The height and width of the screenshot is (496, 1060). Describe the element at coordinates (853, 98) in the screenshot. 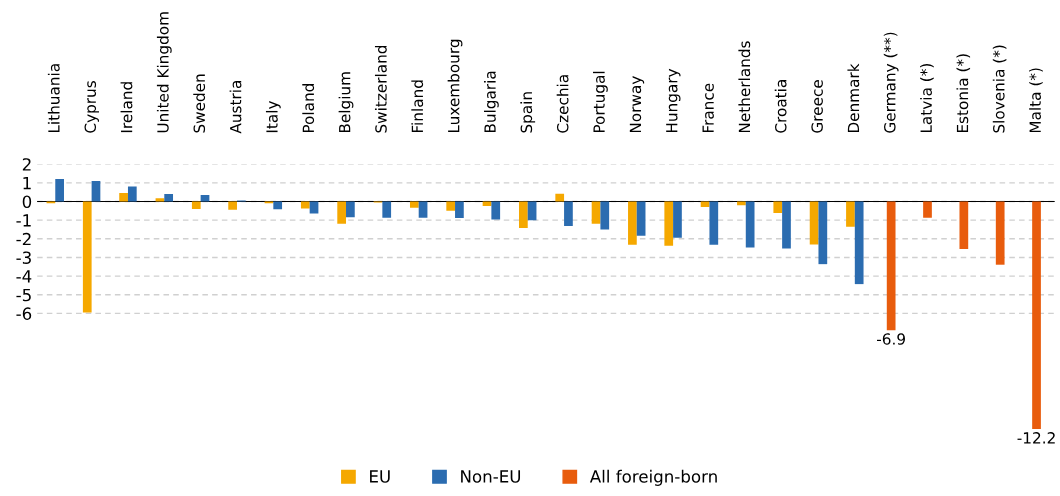

I see `x-tick-label: Denmark` at that location.